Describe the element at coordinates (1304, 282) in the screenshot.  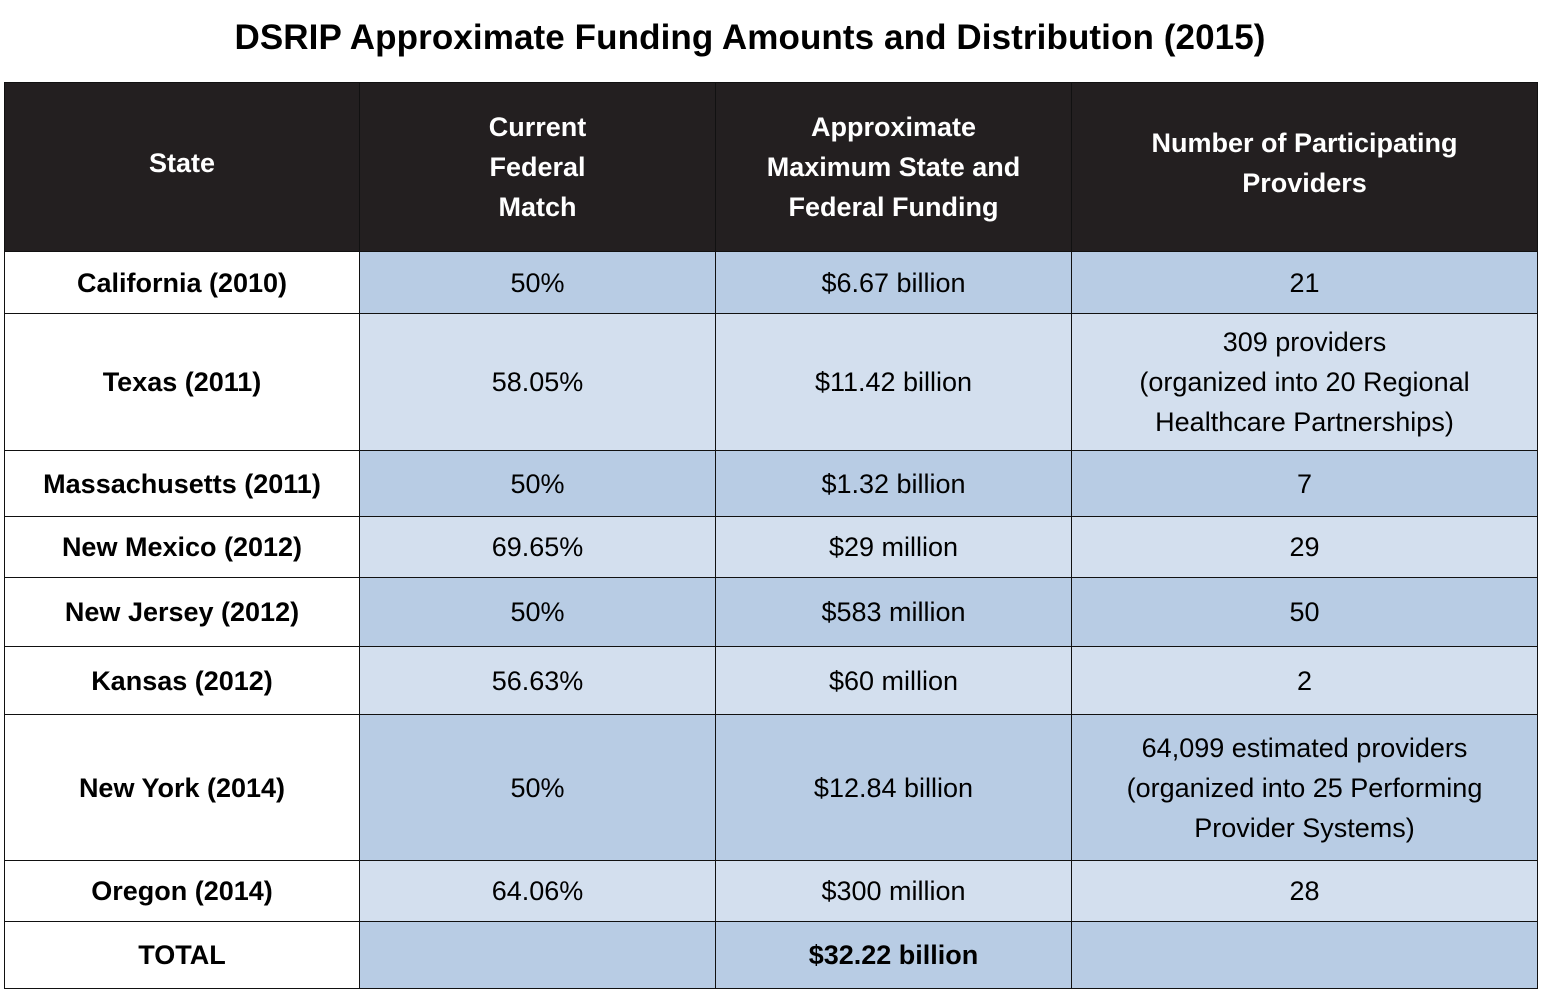
I see `providers-cell: 21` at that location.